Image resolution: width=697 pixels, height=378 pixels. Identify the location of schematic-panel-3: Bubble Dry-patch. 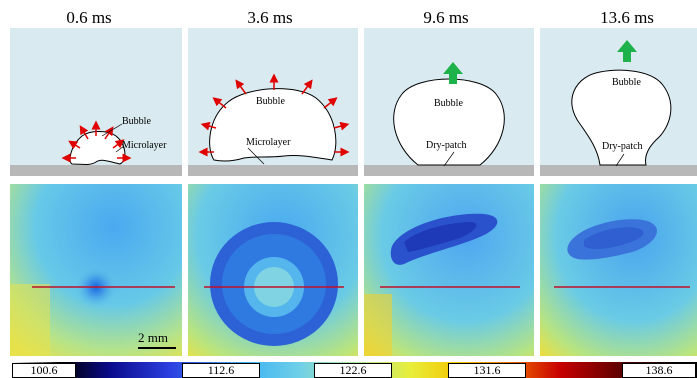
(618, 102).